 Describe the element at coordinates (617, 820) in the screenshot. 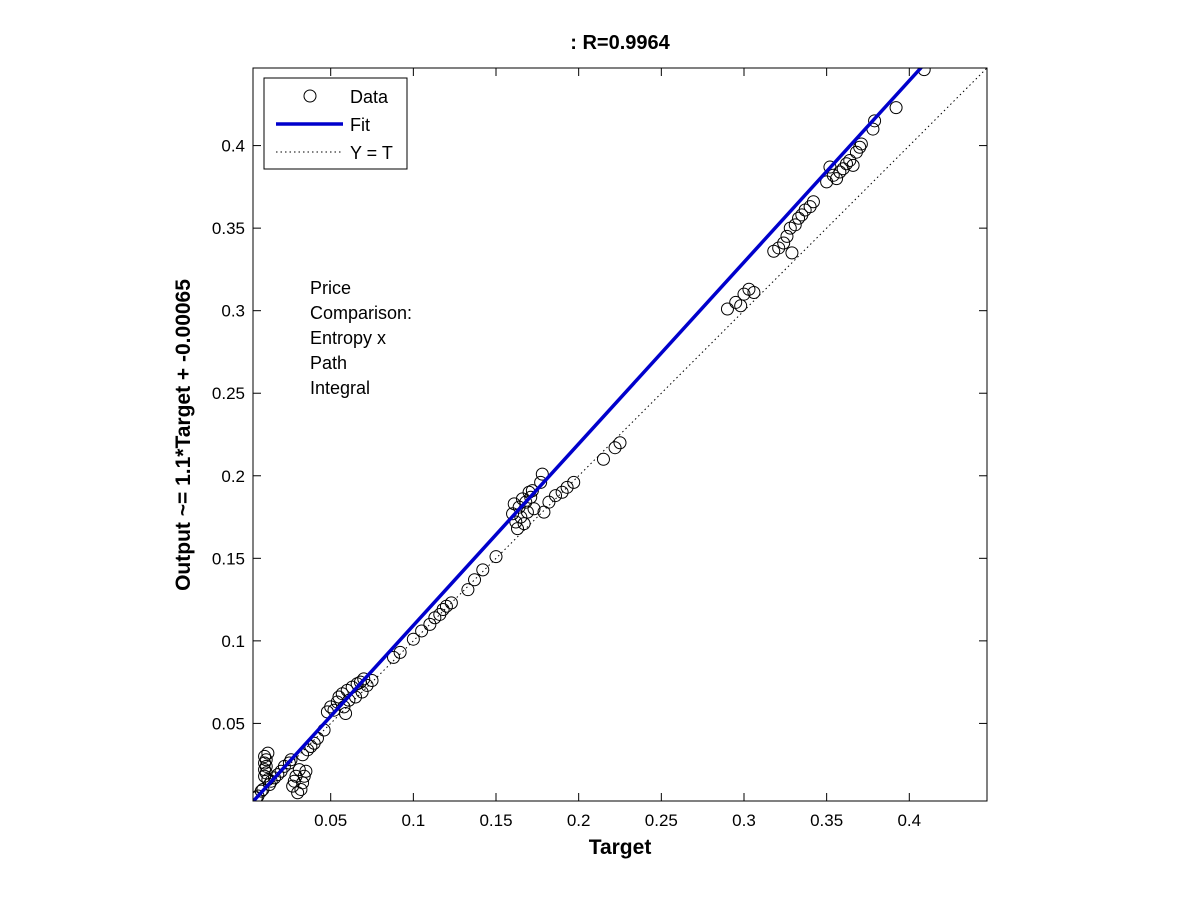

I see `x-tick-labels: 0.05 0.1 0.15 0.2 0.25 0.3 0.35 0.4` at that location.